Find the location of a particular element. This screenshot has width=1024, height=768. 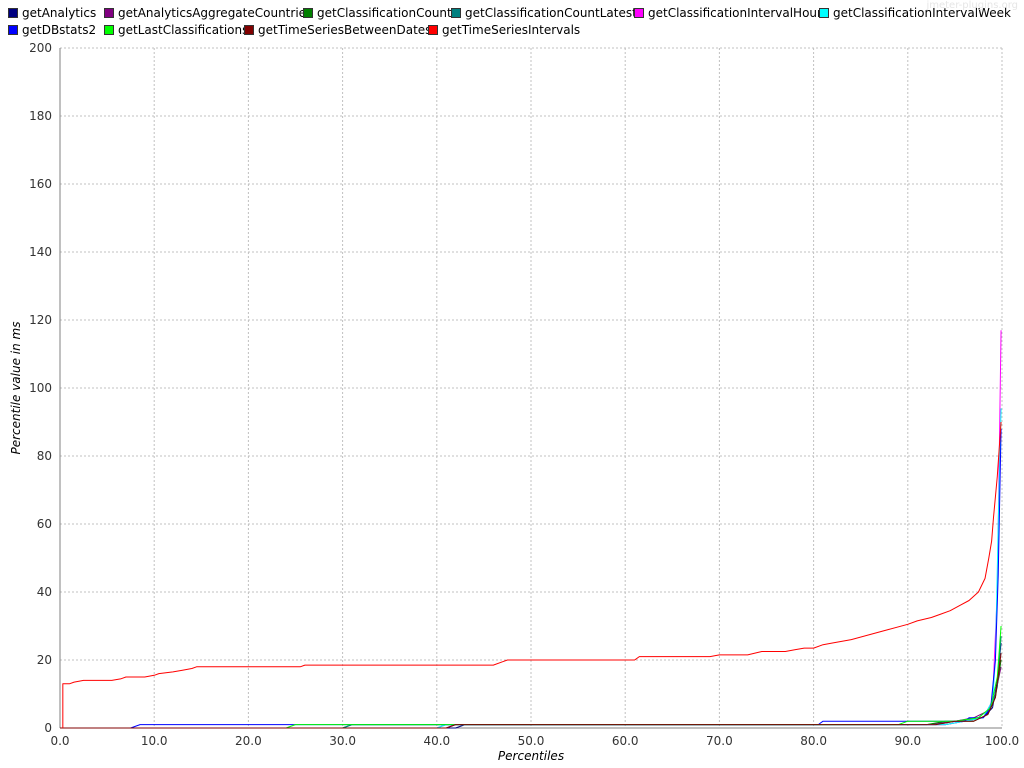

legend-item: getTimeSeriesBetweenDates is located at coordinates (337, 30).